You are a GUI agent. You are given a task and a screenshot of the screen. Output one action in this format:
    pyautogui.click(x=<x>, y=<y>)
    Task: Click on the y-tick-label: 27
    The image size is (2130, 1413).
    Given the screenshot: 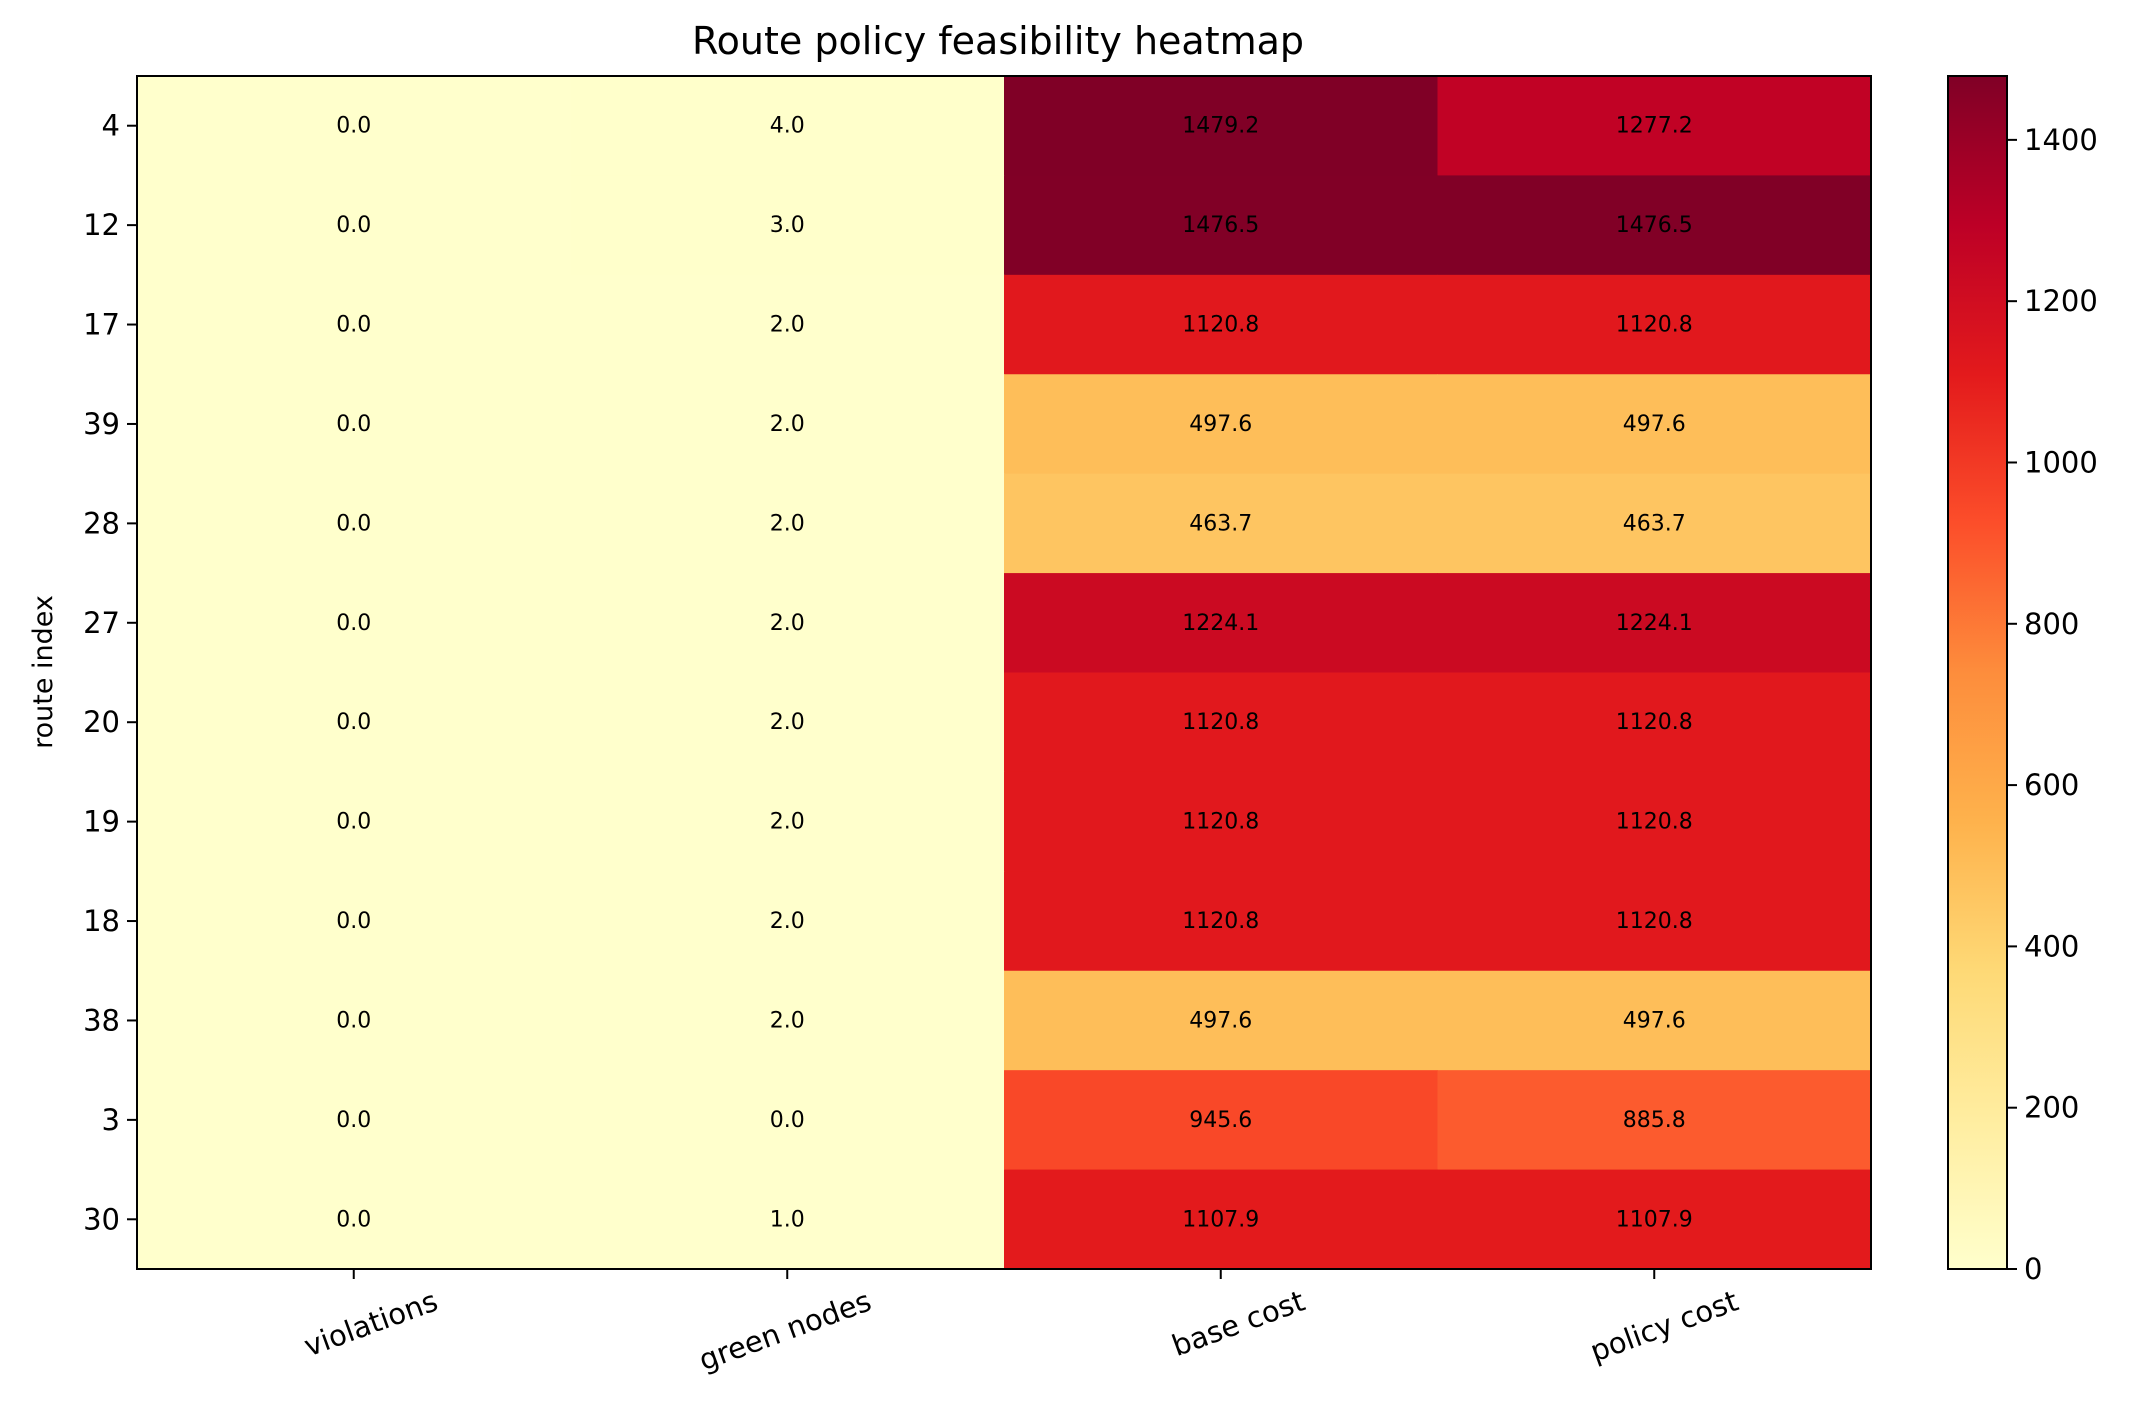 What is the action you would take?
    pyautogui.click(x=101, y=623)
    